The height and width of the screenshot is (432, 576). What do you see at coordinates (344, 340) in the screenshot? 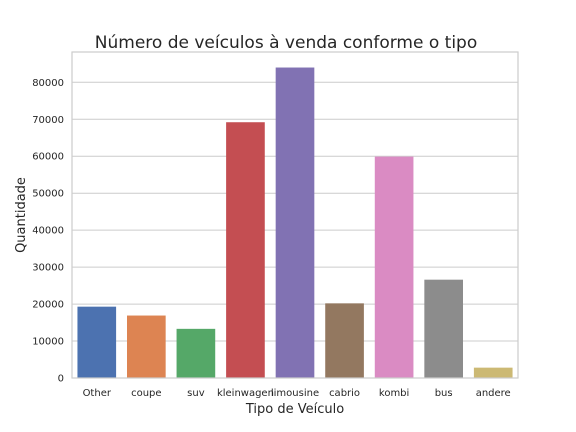
I see `bar-cabrio` at bounding box center [344, 340].